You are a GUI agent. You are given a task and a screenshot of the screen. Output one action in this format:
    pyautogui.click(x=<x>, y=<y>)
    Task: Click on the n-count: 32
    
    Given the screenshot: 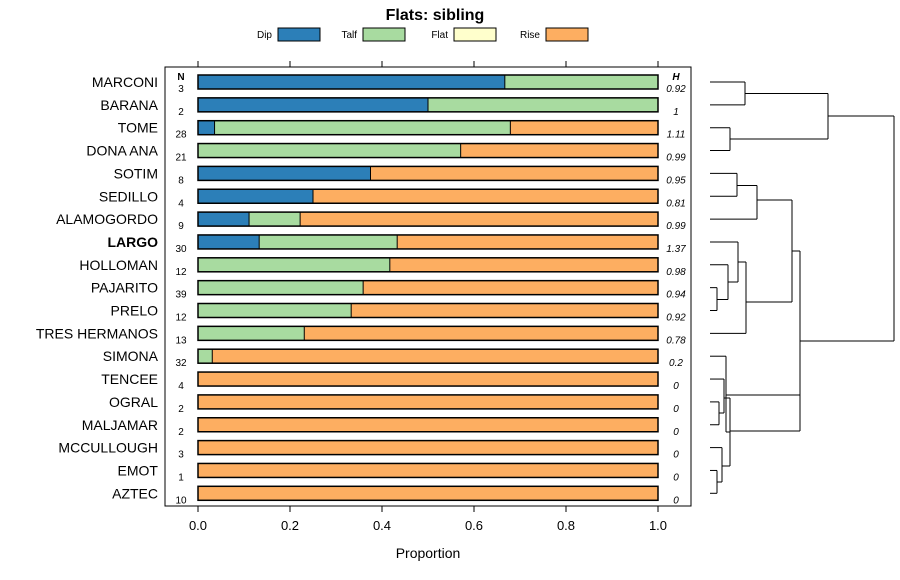 What is the action you would take?
    pyautogui.click(x=181, y=363)
    